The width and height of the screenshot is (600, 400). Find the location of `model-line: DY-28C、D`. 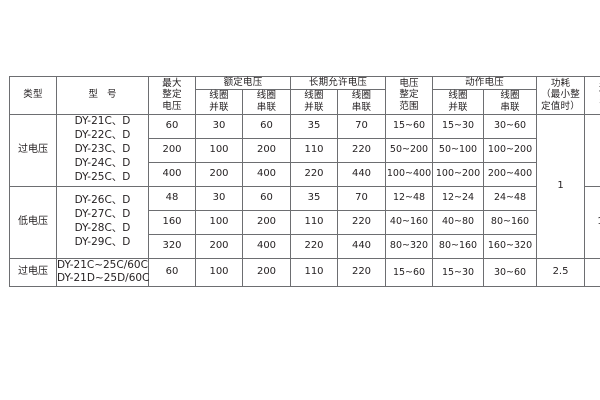

model-line: DY-28C、D is located at coordinates (102, 228).